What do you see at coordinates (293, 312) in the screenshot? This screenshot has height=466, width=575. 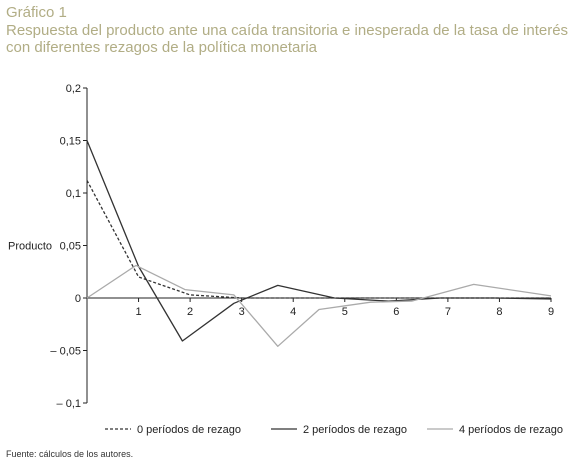 I see `x-tick-label: 4` at bounding box center [293, 312].